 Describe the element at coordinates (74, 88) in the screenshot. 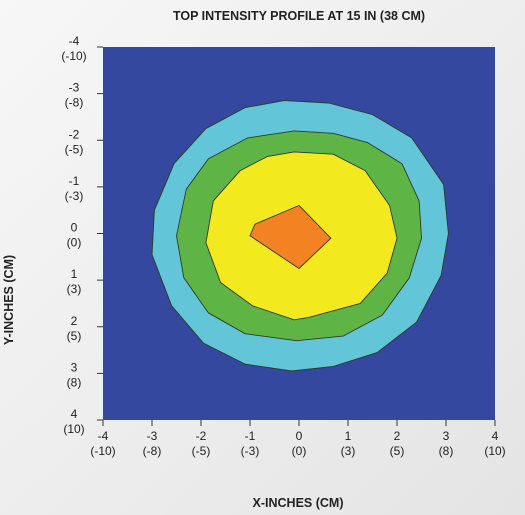

I see `y-tick-label: -3` at that location.